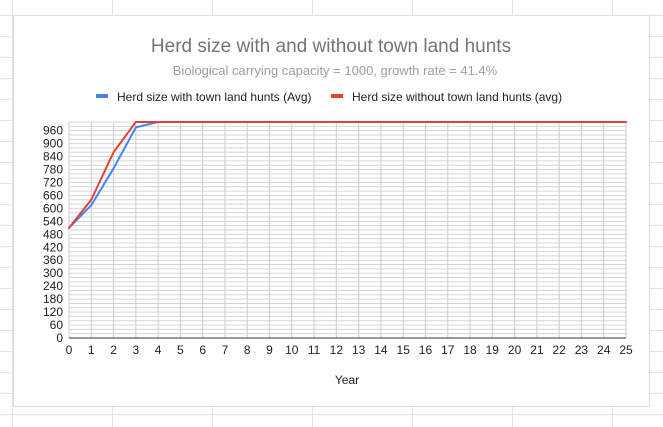 This screenshot has height=427, width=663. What do you see at coordinates (347, 380) in the screenshot?
I see `x-axis-title: Year` at bounding box center [347, 380].